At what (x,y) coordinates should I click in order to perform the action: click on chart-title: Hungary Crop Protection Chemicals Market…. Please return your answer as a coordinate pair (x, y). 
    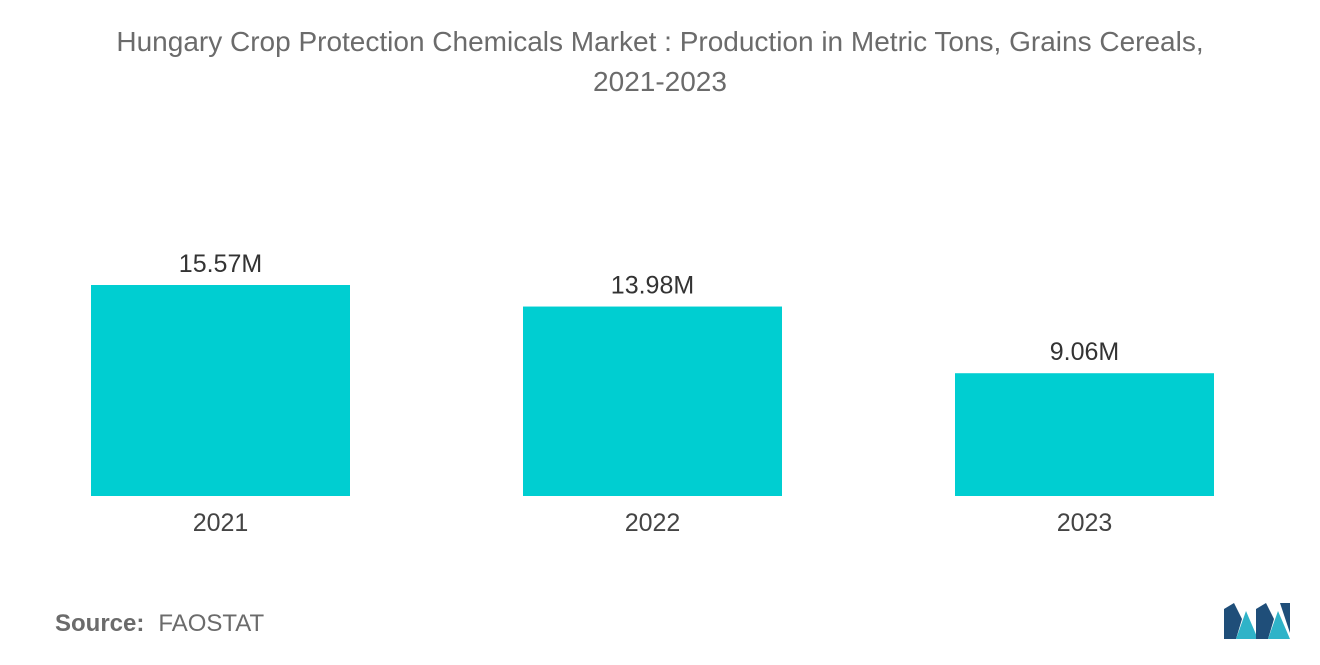
    Looking at the image, I should click on (660, 62).